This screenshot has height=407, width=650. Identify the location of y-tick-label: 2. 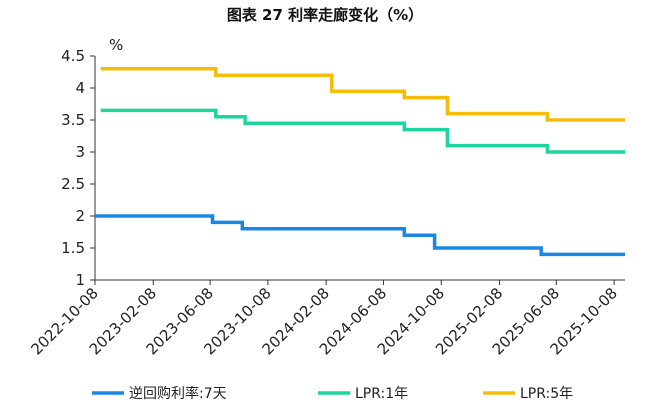
(80, 216).